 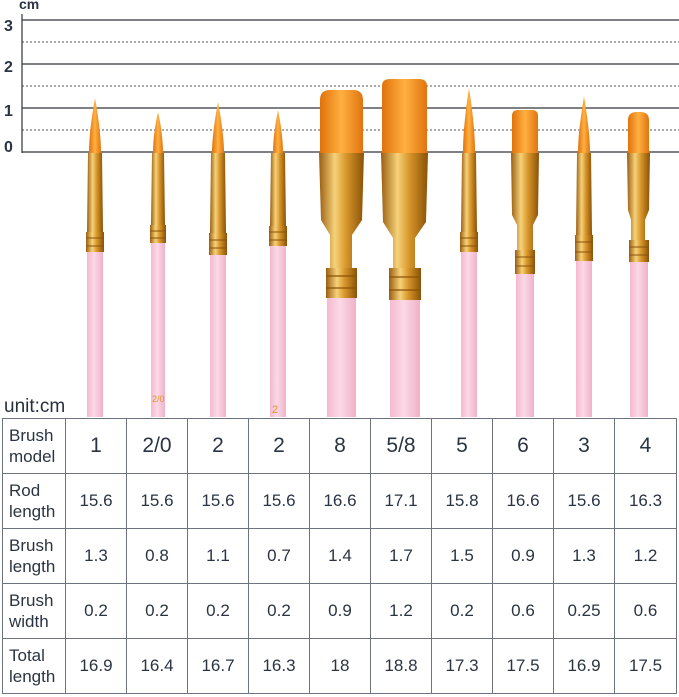 I want to click on table-cell: 17.3, so click(x=462, y=666).